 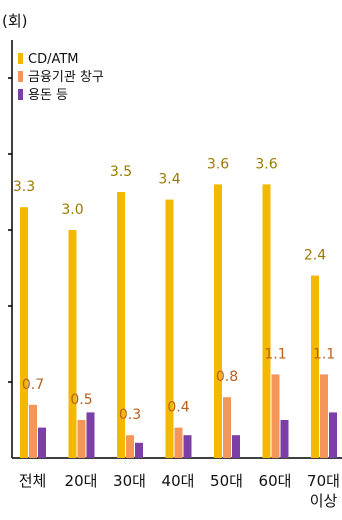 I want to click on x-tick-label: 20대, so click(x=81, y=481).